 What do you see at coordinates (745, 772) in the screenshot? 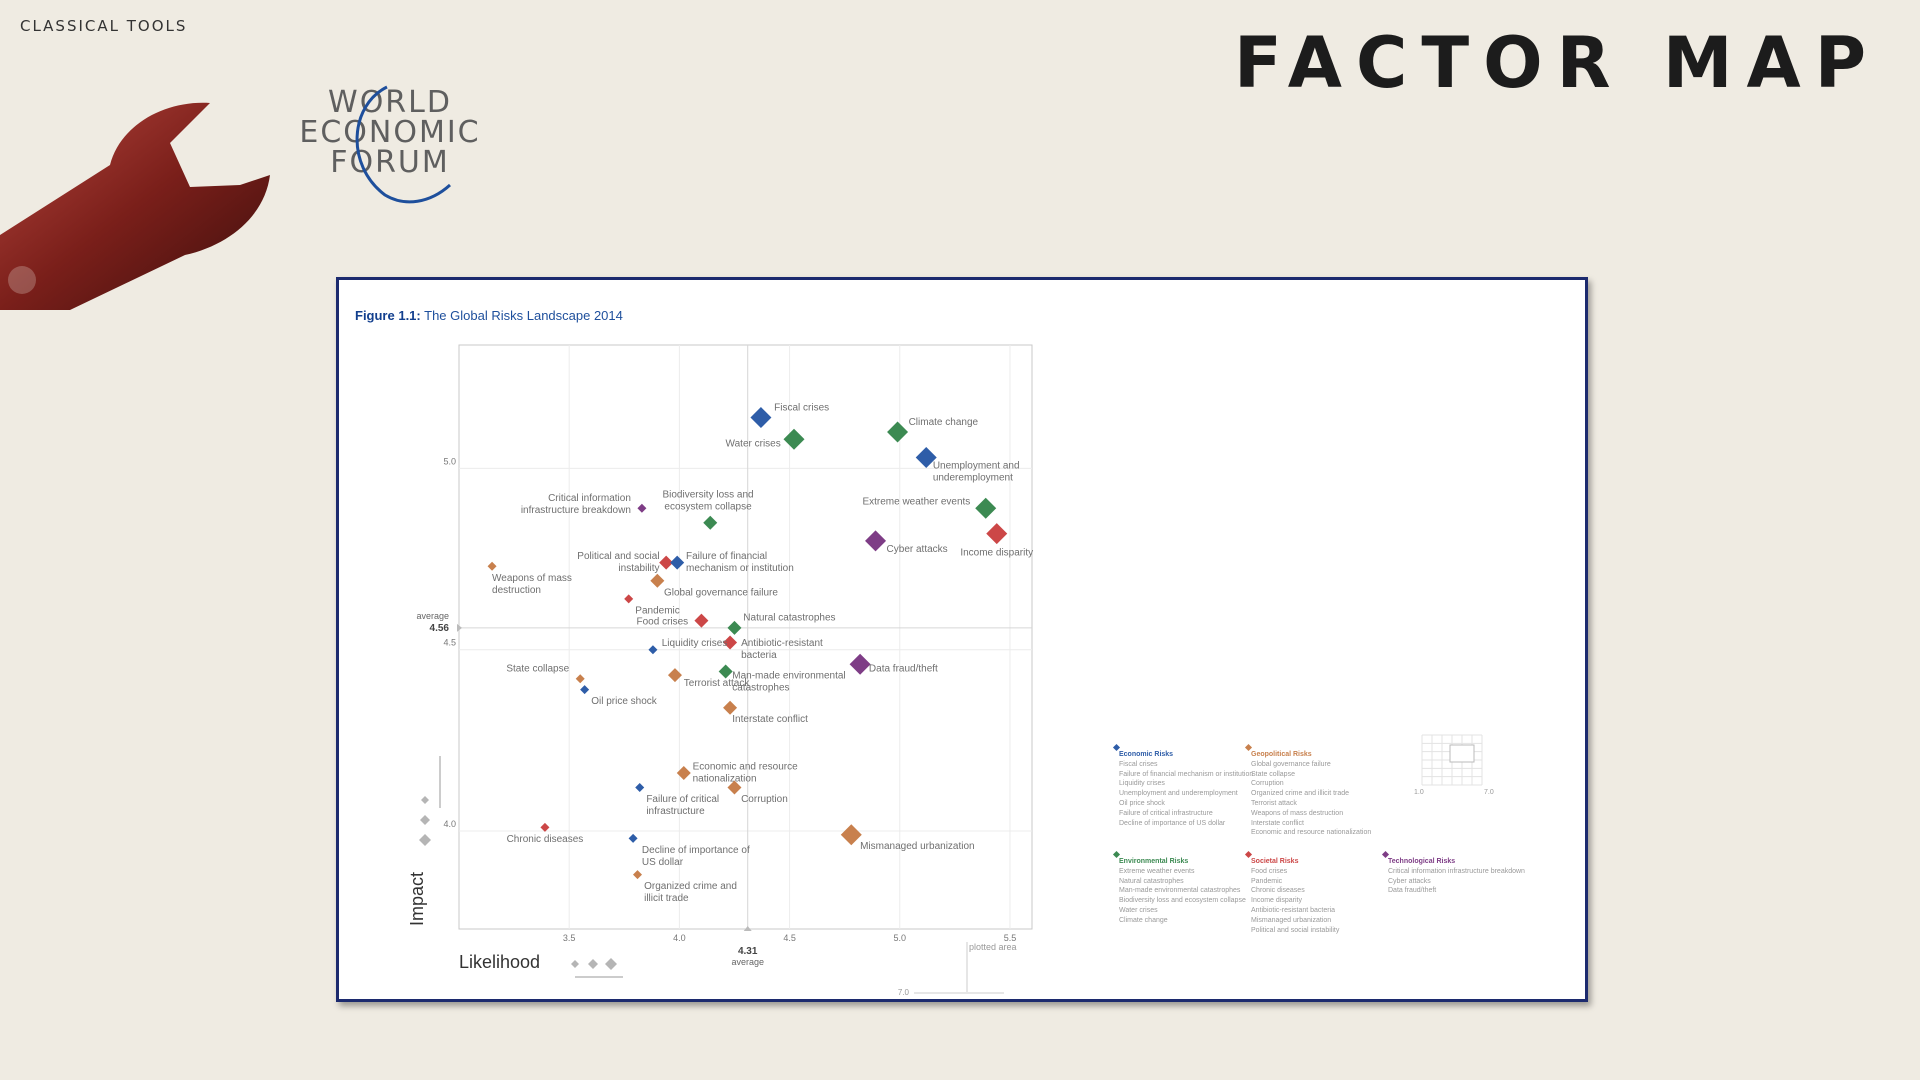
I see `risk-label-24: Economic and resource nationalization` at bounding box center [745, 772].